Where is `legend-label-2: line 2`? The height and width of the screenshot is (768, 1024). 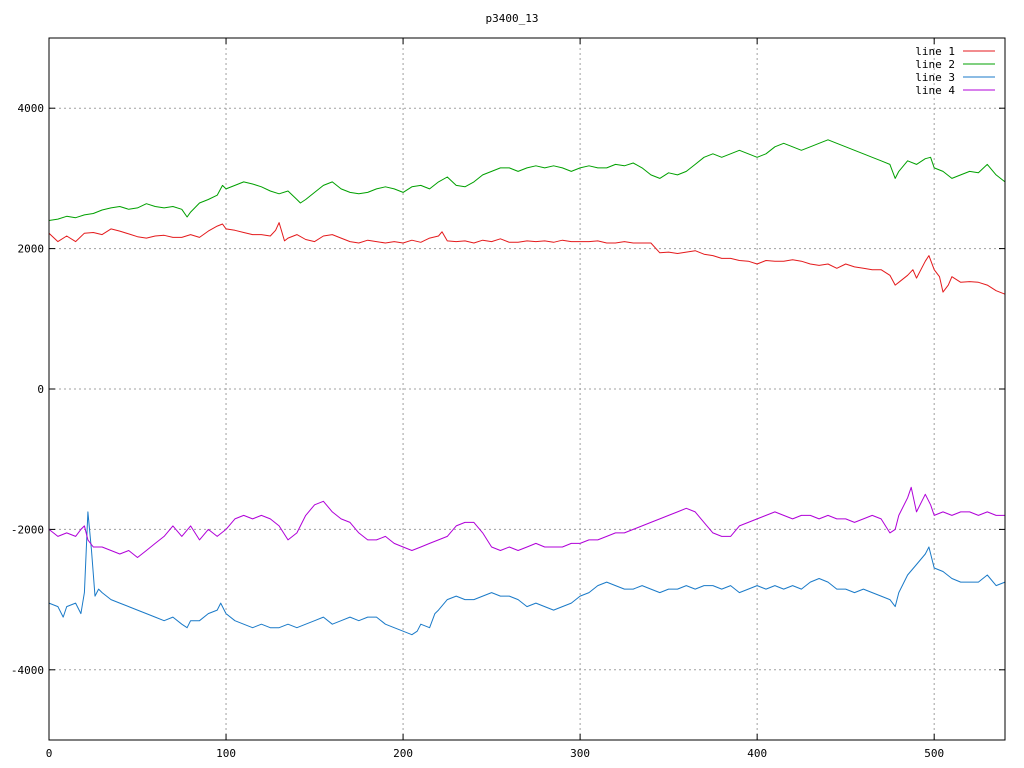
legend-label-2: line 2 is located at coordinates (935, 64).